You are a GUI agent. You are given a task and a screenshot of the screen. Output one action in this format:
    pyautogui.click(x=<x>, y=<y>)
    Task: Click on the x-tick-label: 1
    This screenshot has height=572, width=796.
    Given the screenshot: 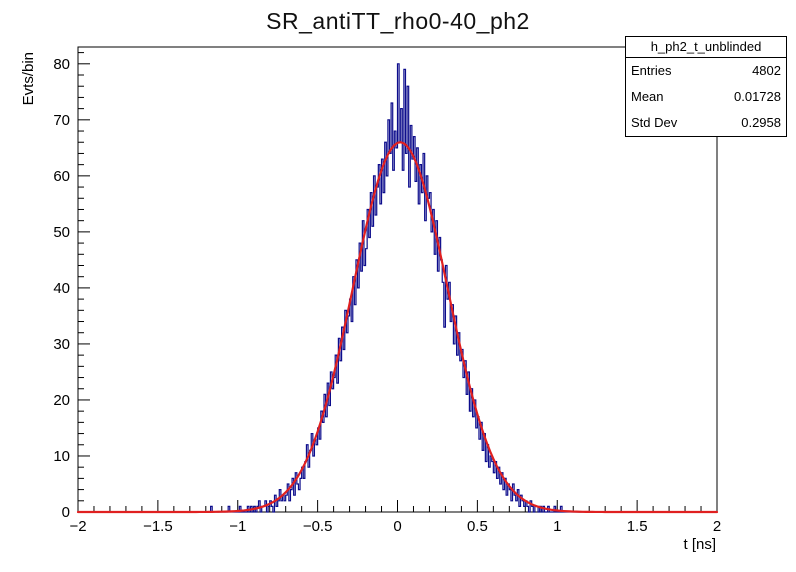 What is the action you would take?
    pyautogui.click(x=557, y=526)
    